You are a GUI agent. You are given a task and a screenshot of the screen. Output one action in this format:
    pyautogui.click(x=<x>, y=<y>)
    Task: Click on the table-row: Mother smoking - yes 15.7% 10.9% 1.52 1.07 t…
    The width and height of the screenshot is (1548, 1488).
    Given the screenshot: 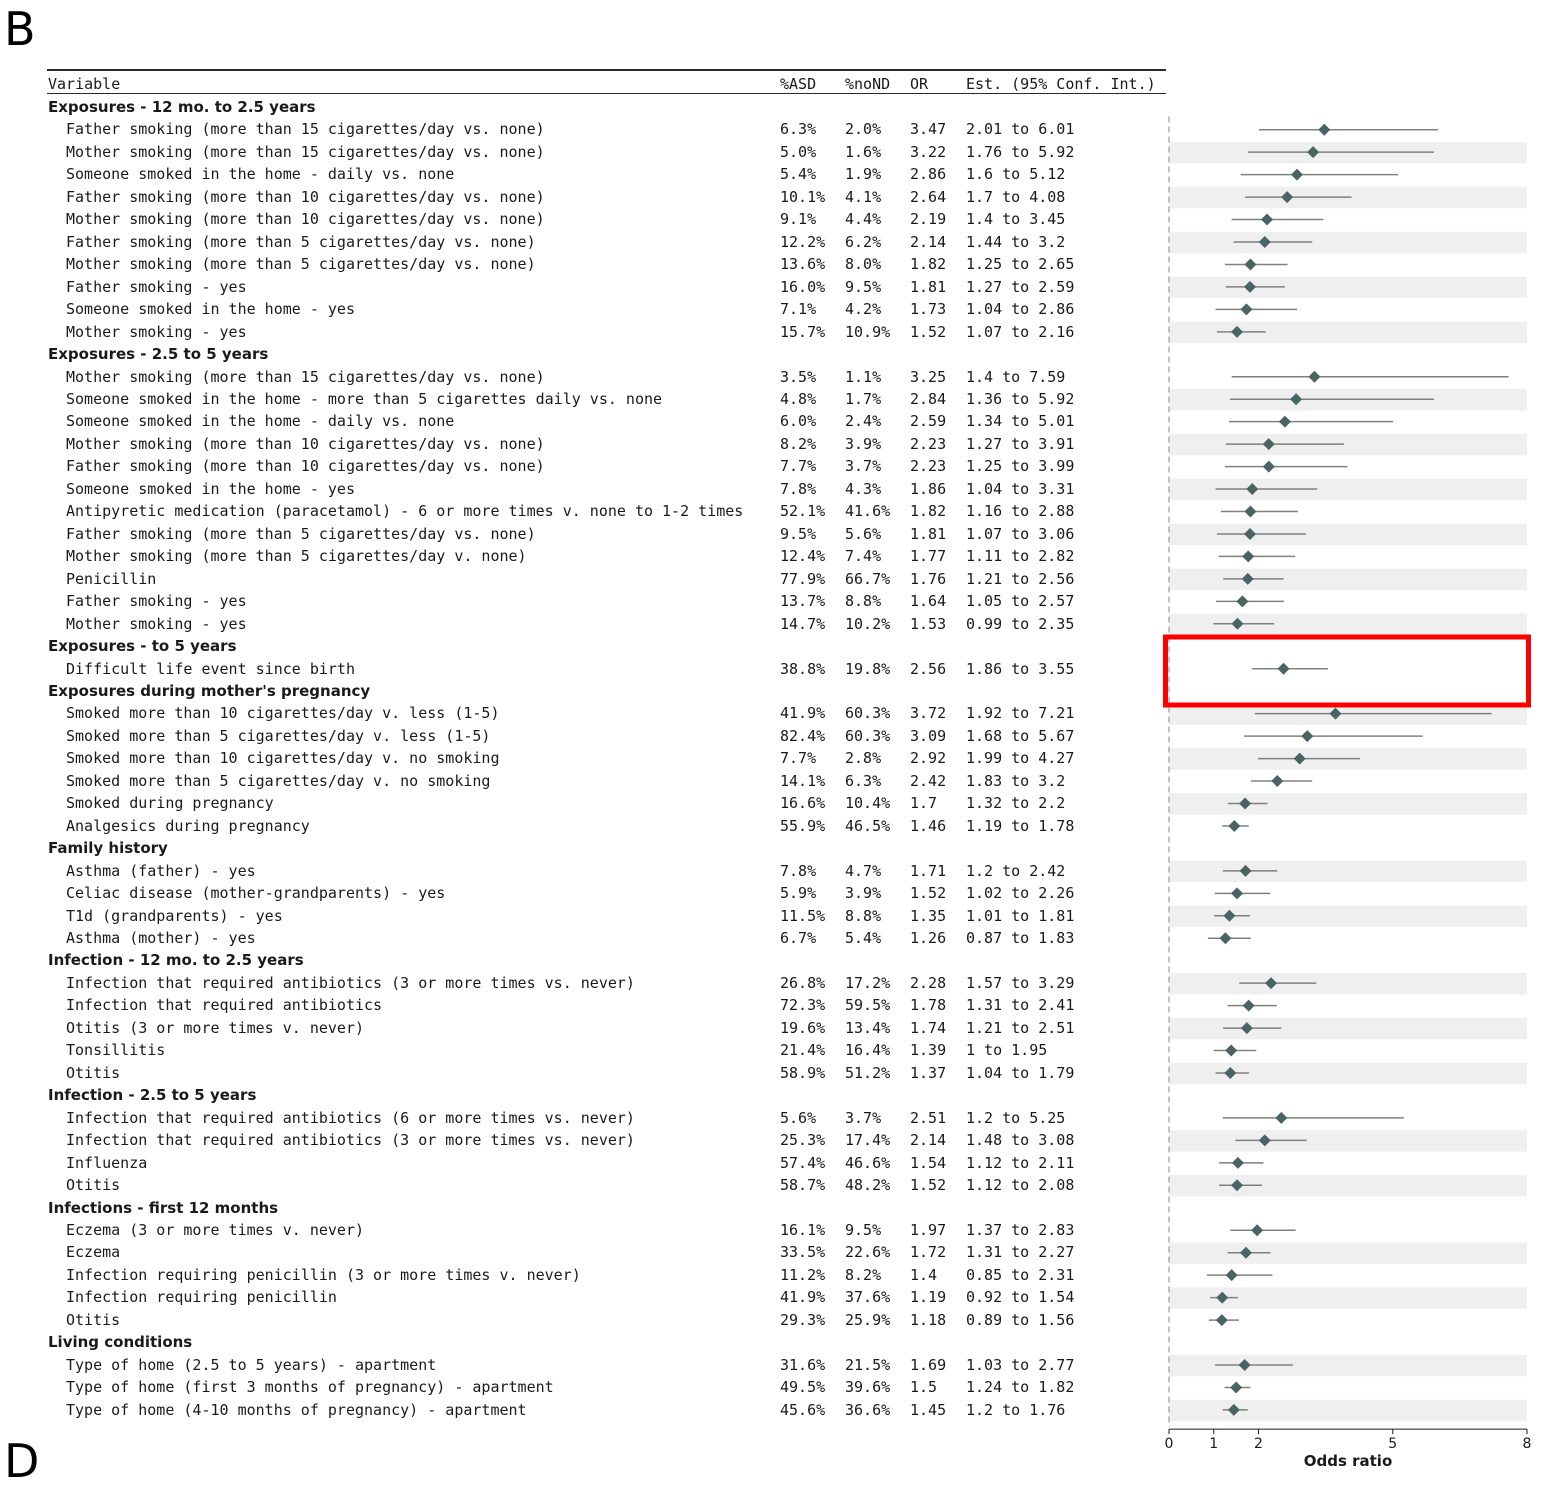 What is the action you would take?
    pyautogui.click(x=583, y=332)
    